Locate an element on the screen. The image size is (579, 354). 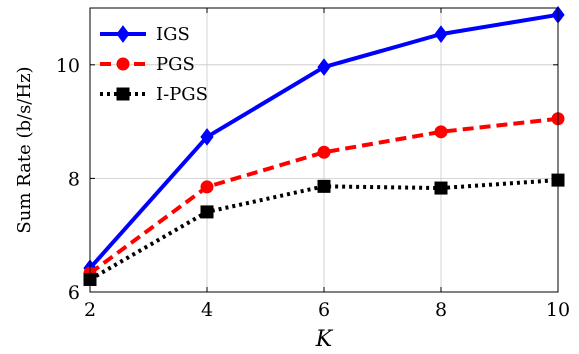
legend-marker-pgs is located at coordinates (123, 64).